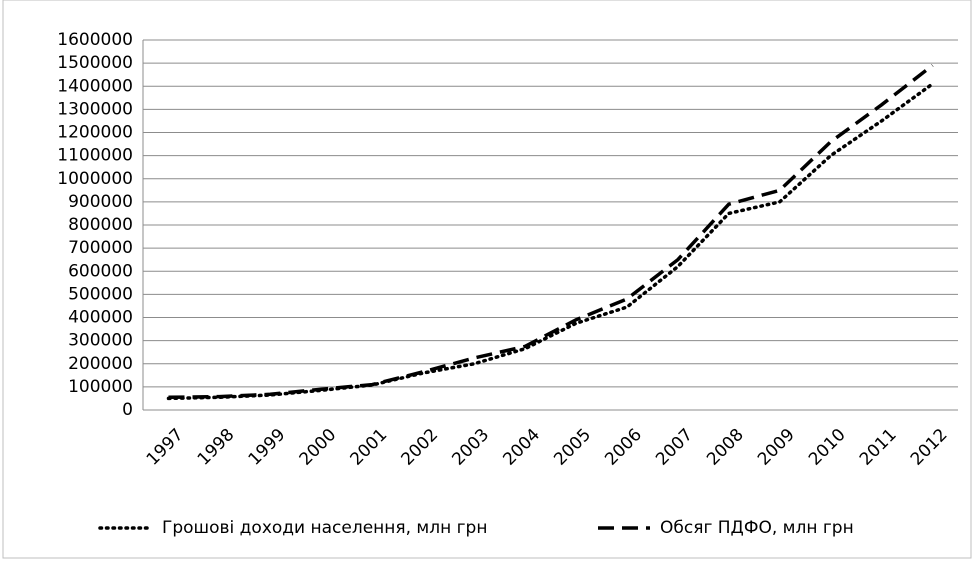 Image resolution: width=974 pixels, height=566 pixels. Describe the element at coordinates (95, 179) in the screenshot. I see `y-tick-label: 1000000` at that location.